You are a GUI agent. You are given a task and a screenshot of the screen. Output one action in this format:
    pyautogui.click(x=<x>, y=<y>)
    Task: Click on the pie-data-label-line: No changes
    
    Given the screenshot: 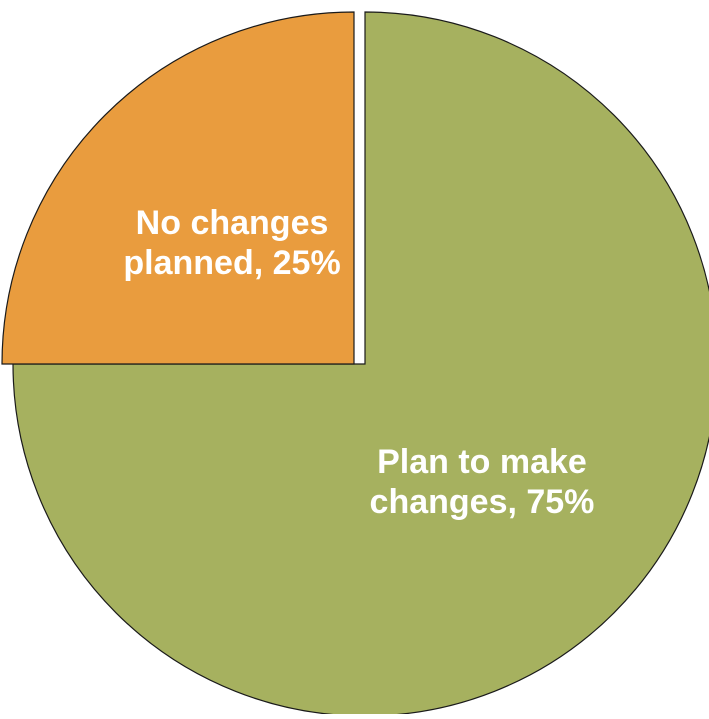 What is the action you would take?
    pyautogui.click(x=232, y=223)
    